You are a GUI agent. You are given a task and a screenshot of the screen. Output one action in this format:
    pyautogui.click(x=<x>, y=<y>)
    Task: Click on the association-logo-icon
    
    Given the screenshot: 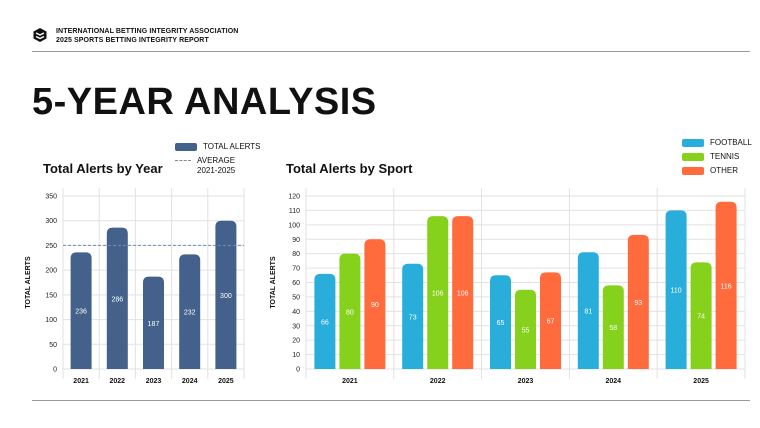 What is the action you would take?
    pyautogui.click(x=40, y=35)
    